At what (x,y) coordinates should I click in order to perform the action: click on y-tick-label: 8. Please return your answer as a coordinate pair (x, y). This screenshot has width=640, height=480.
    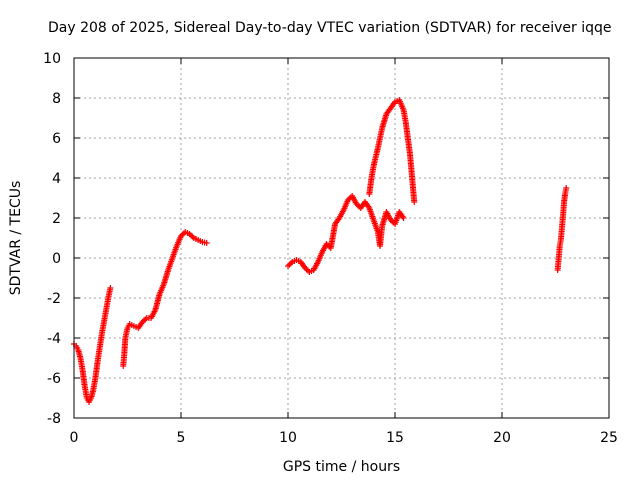
    Looking at the image, I should click on (56, 99).